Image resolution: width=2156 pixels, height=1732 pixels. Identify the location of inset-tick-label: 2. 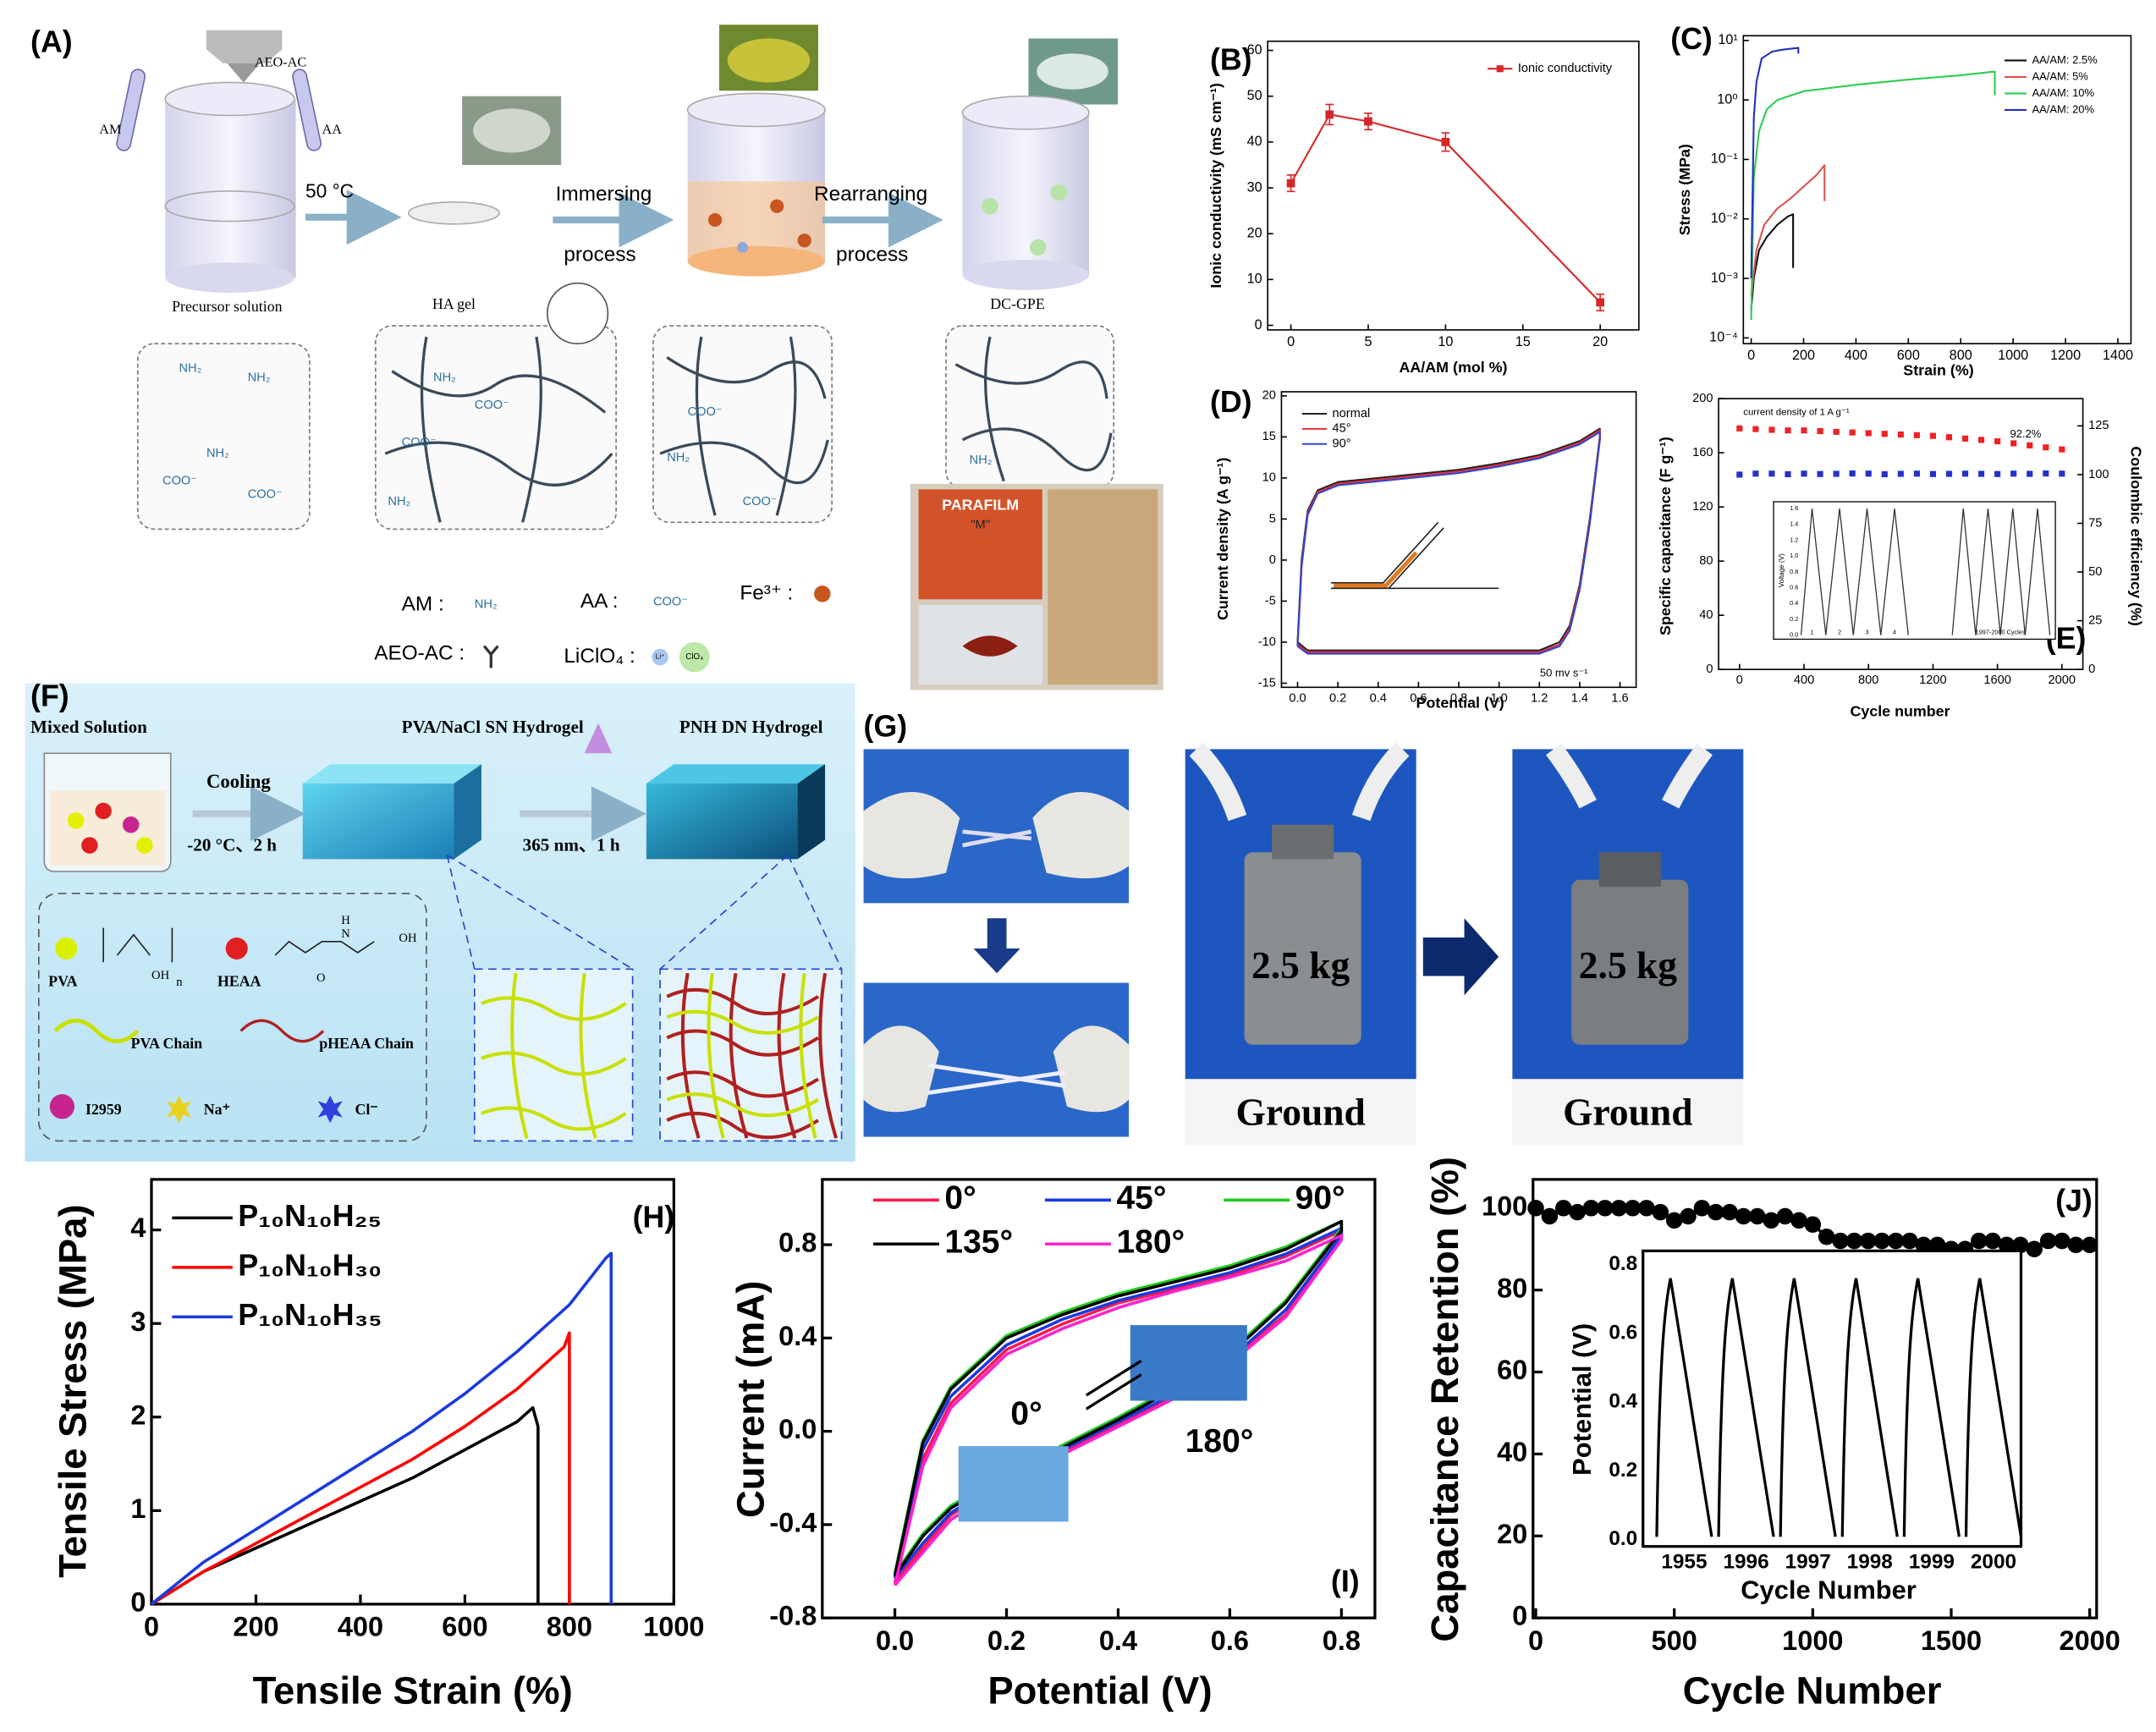
(1839, 631).